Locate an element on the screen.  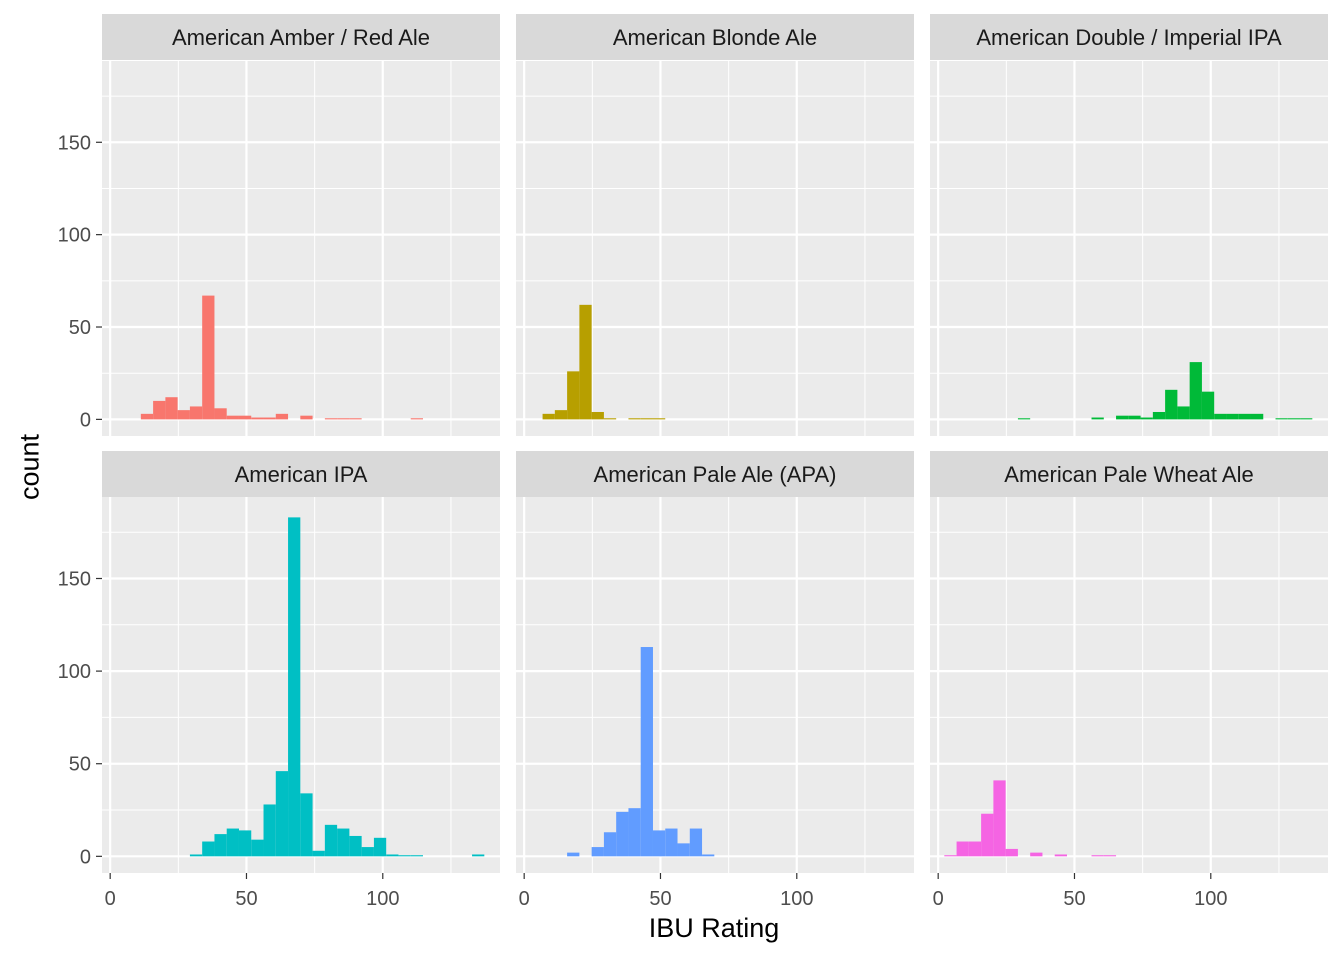
facet-title: American IPA is located at coordinates (301, 474).